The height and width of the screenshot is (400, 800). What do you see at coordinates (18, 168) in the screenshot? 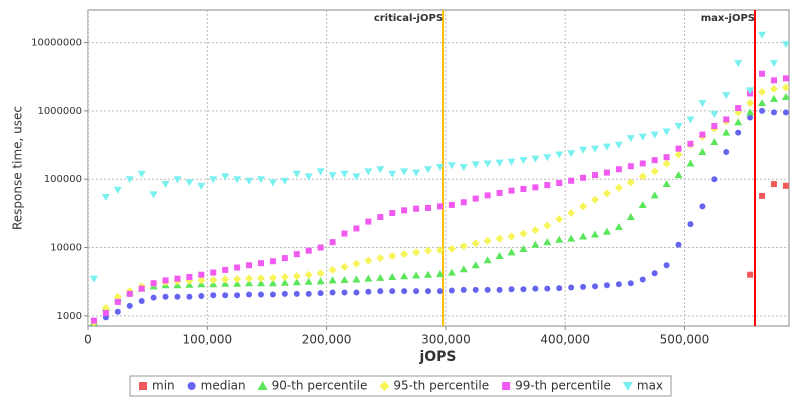
I see `y-axis-label: Response time, usec` at bounding box center [18, 168].